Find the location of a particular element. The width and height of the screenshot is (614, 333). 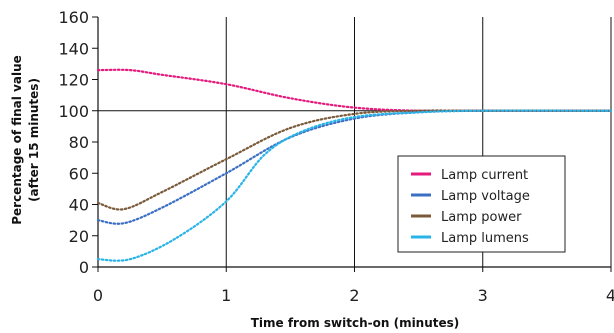

y-tick-label-0: 0 is located at coordinates (84, 267).